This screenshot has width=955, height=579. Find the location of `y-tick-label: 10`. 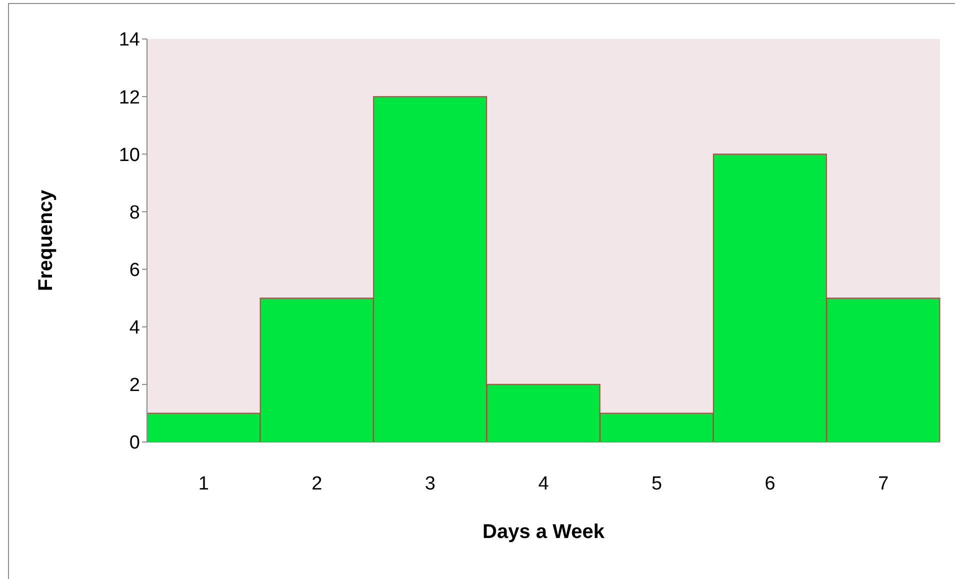

y-tick-label: 10 is located at coordinates (129, 155).